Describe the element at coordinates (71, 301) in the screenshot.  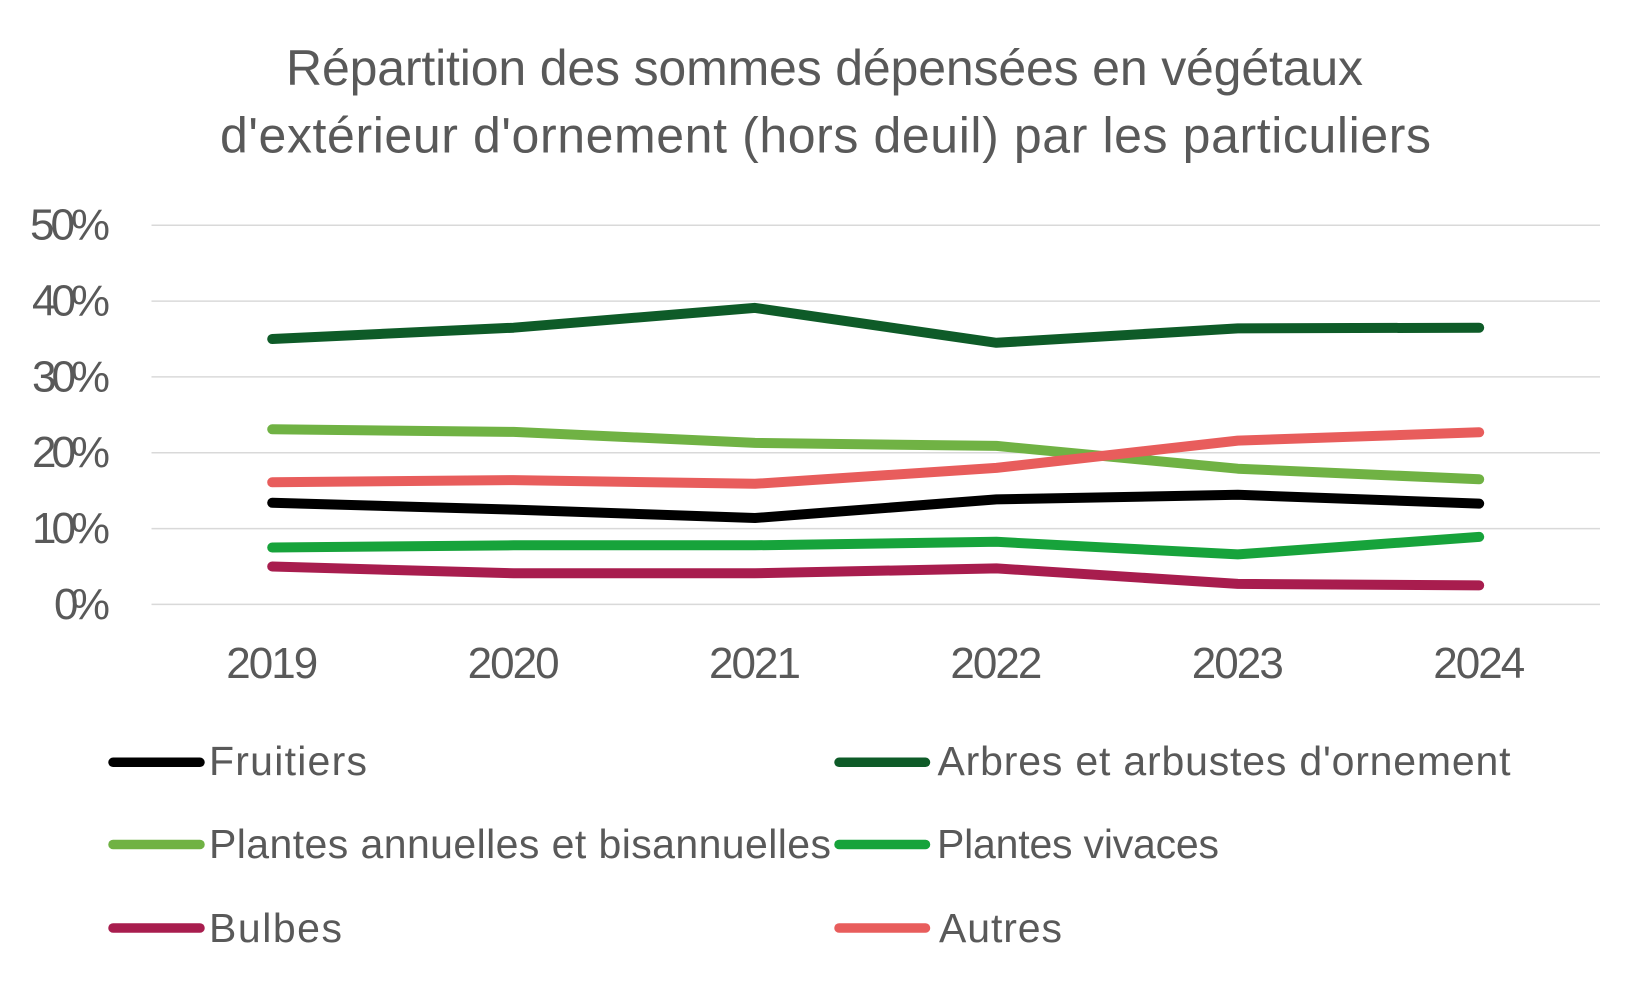
I see `svg-text: 40%` at that location.